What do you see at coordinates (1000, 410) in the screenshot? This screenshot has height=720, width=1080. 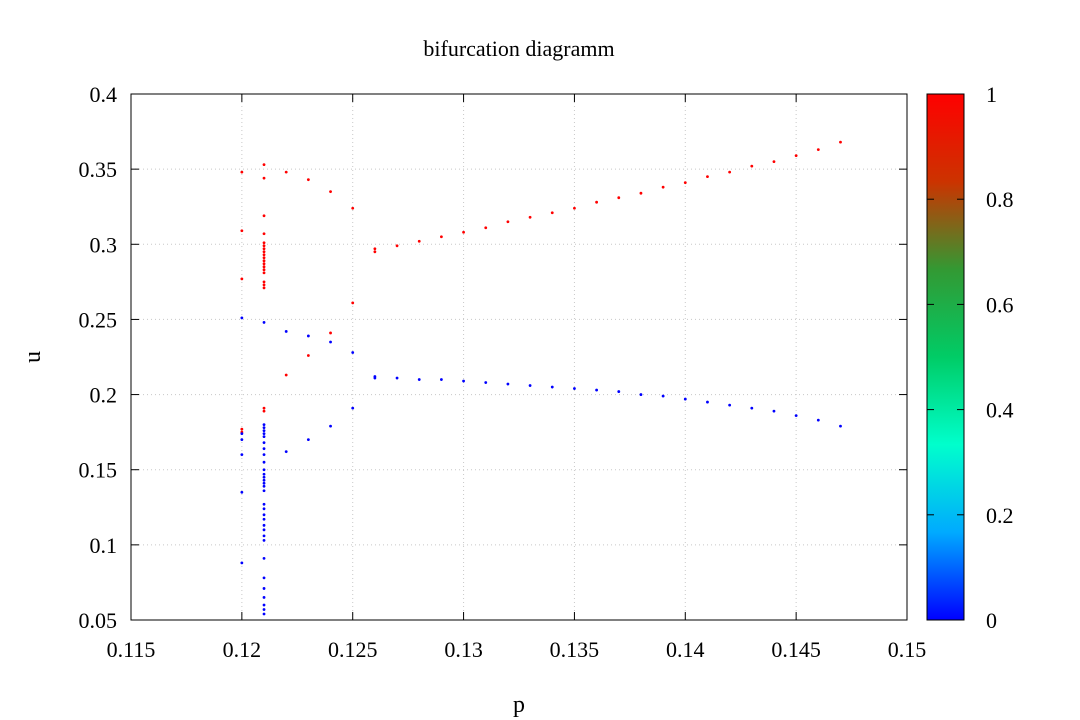 I see `colorbar-tick-label: 0.4` at bounding box center [1000, 410].